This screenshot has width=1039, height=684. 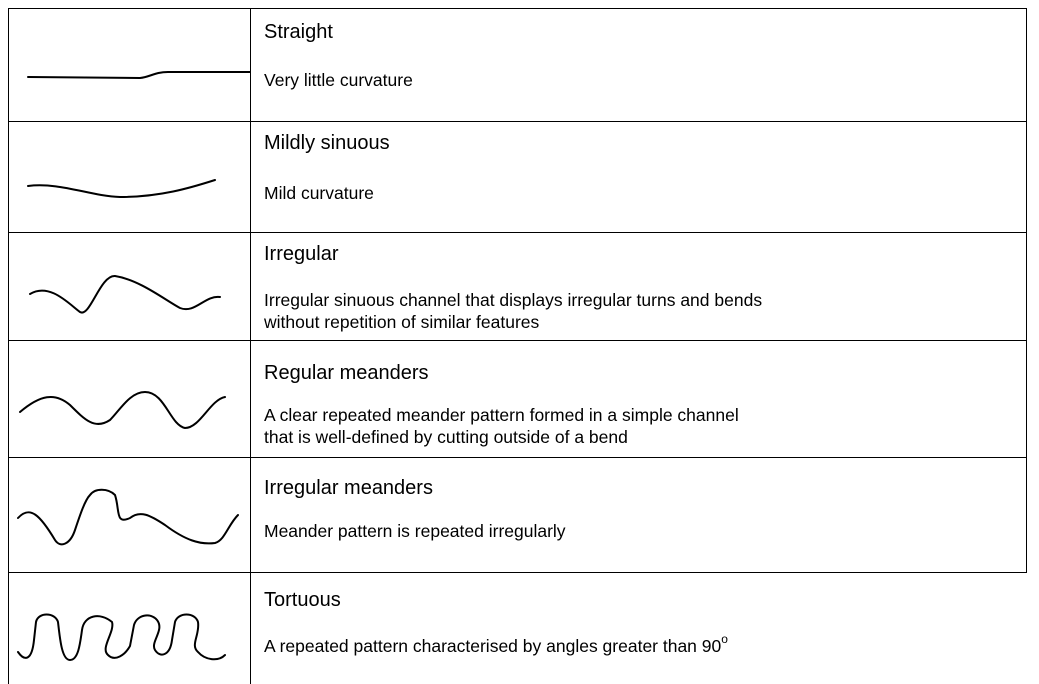 What do you see at coordinates (415, 531) in the screenshot?
I see `row-description: Meander pattern is repeated irregularly` at bounding box center [415, 531].